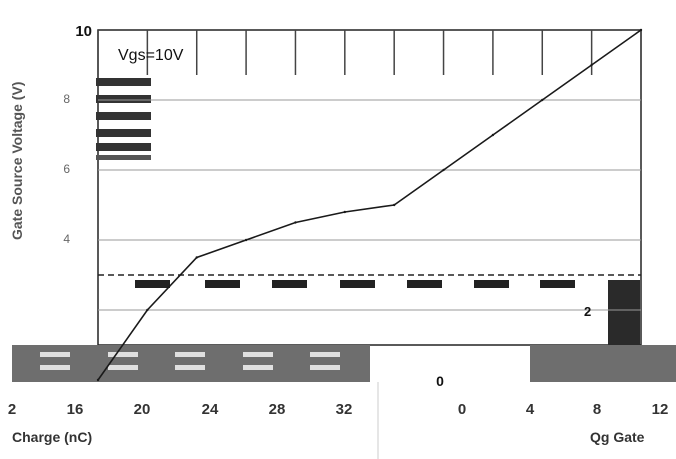  I want to click on ytick-label-8: 8, so click(66, 99).